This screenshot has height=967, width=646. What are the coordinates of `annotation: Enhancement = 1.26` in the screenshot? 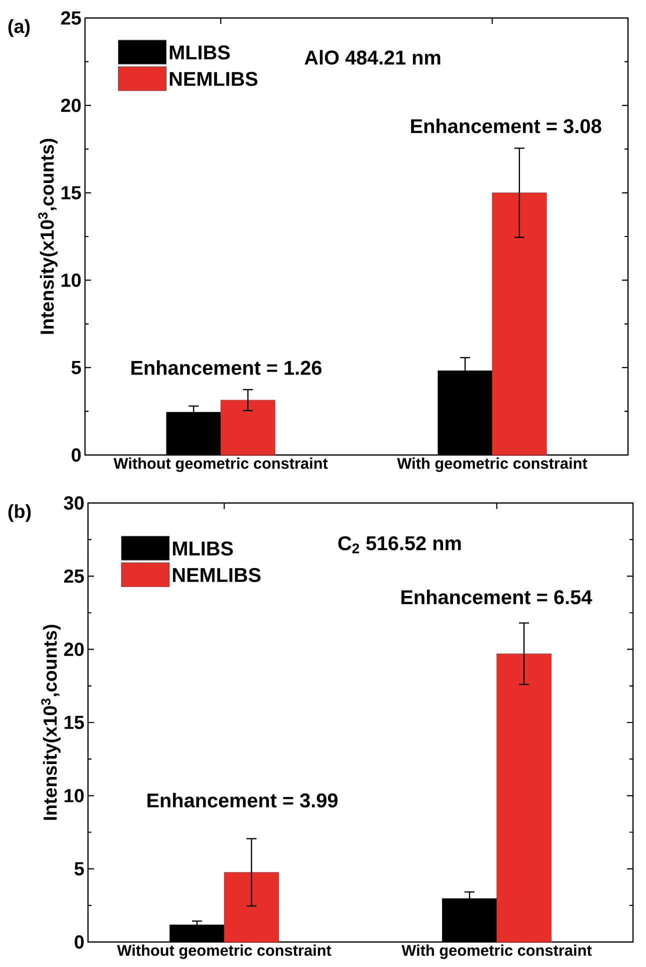 It's located at (226, 367).